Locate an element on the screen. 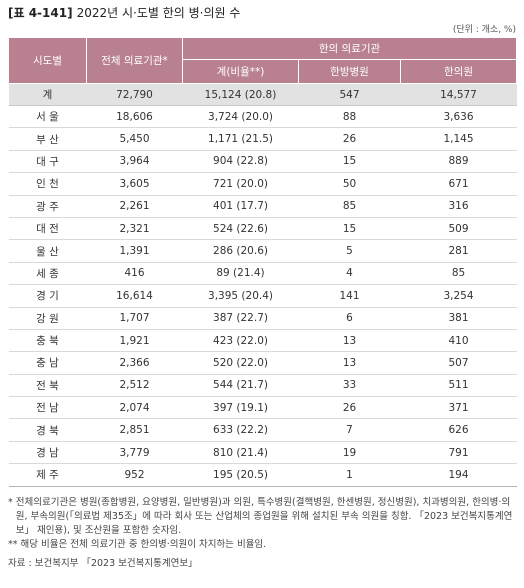 The height and width of the screenshot is (588, 524). cell-km-hospitals: 7 is located at coordinates (349, 430).